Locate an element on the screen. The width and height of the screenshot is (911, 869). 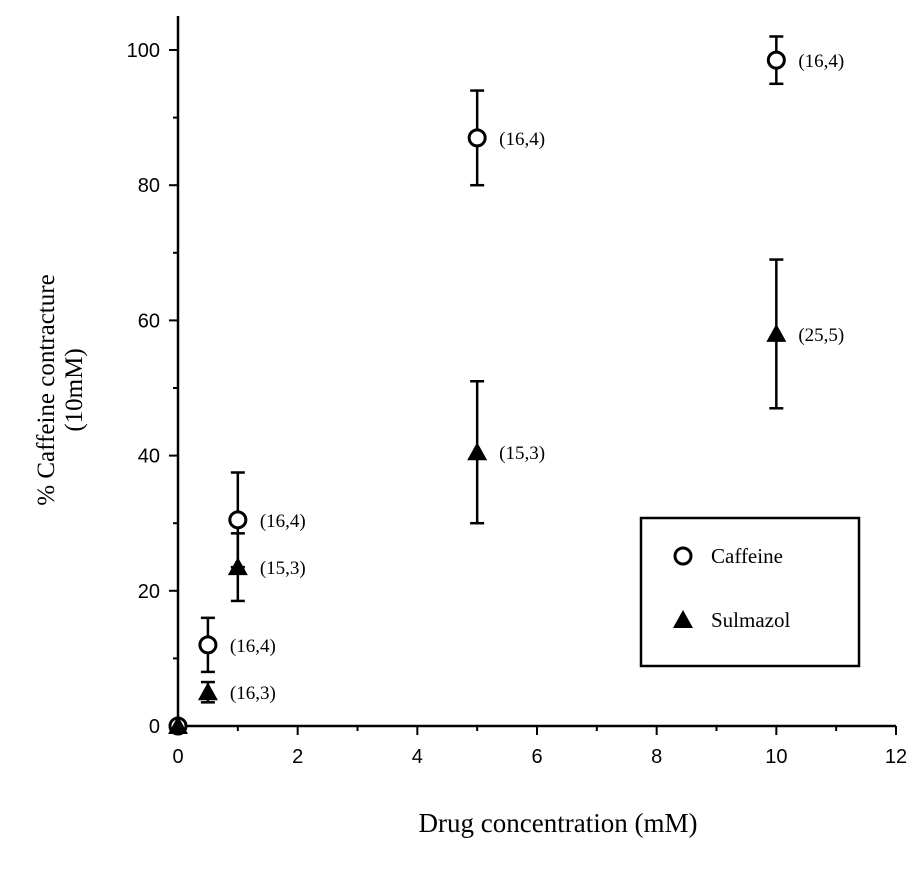
legend-label-caffeine: Caffeine is located at coordinates (747, 556).